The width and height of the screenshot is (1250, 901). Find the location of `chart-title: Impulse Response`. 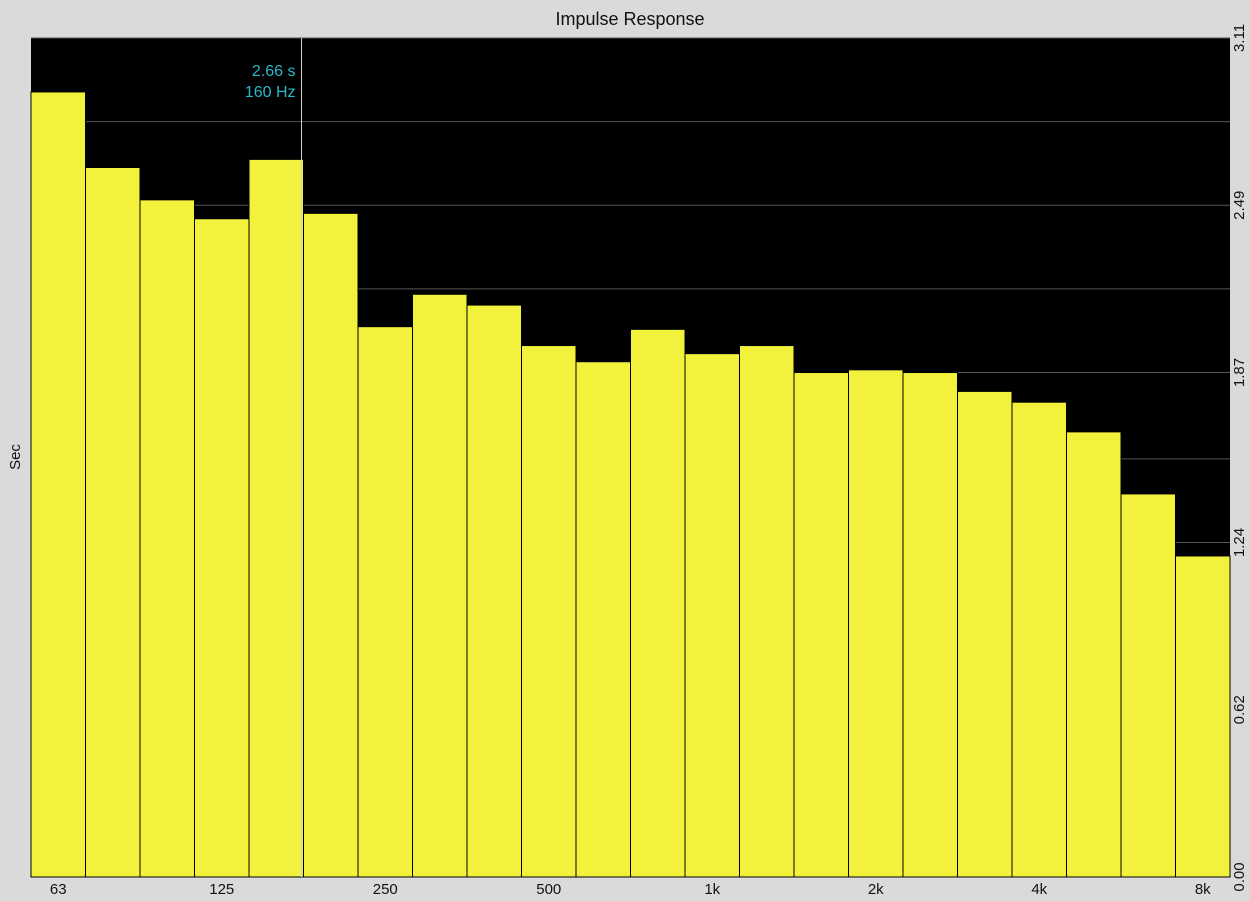

chart-title: Impulse Response is located at coordinates (629, 19).